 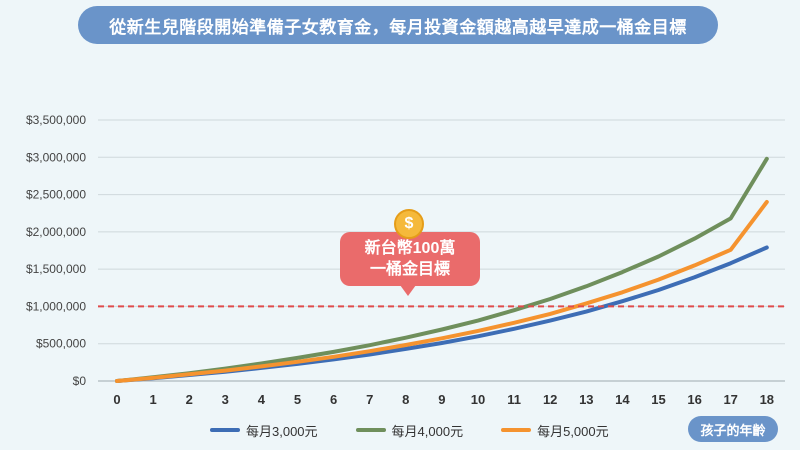 I want to click on x-tick-label: 10, so click(x=478, y=399).